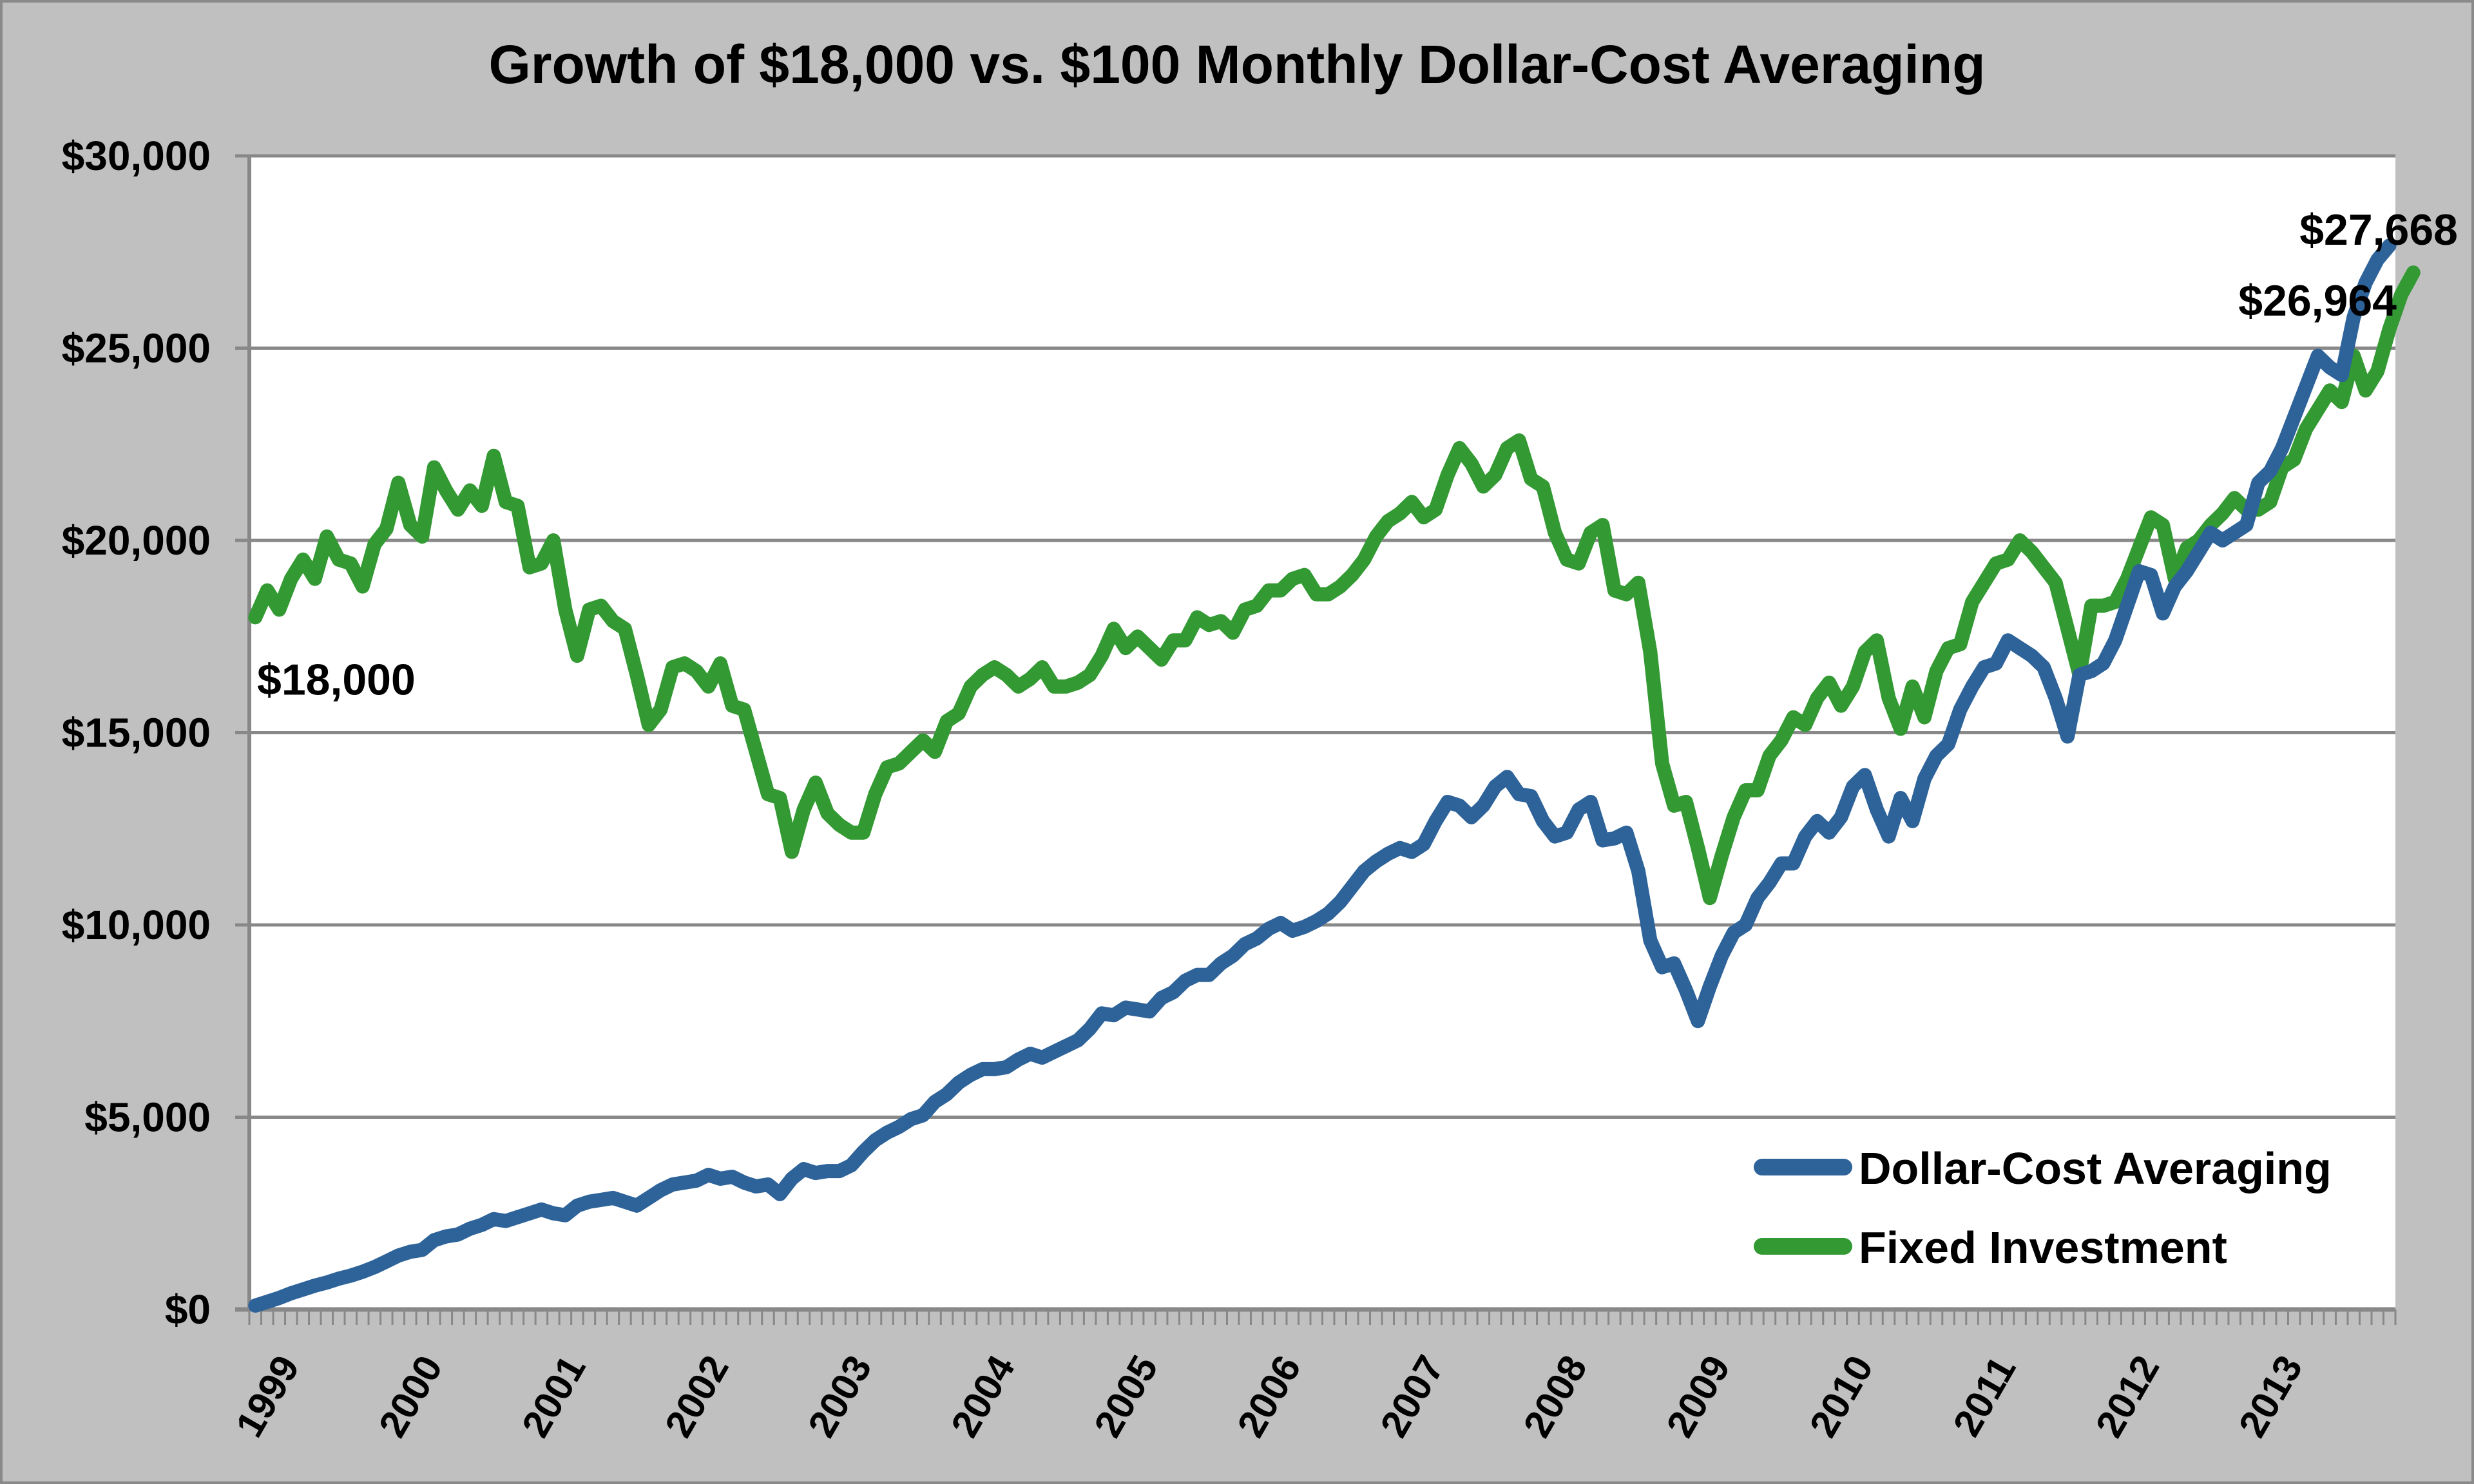 The width and height of the screenshot is (2474, 1484). I want to click on x-tick-label: 2013, so click(2270, 1396).